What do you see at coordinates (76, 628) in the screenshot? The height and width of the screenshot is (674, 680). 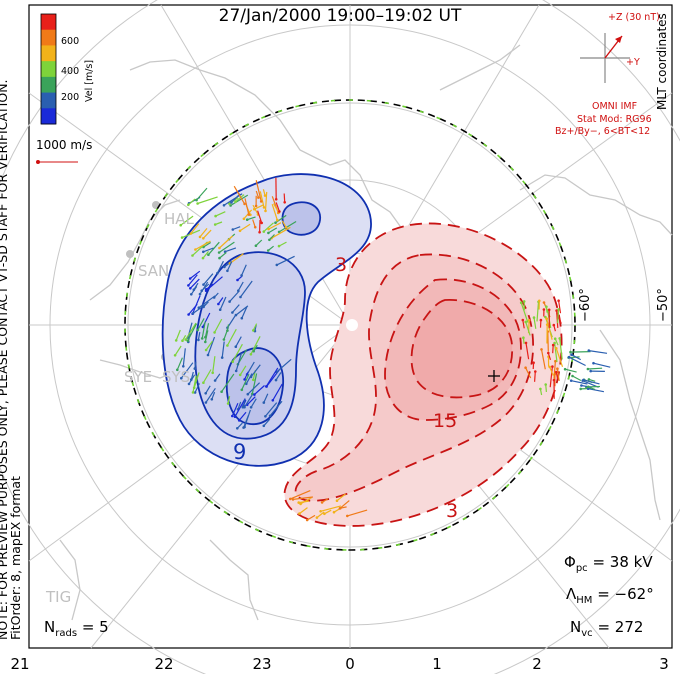 I see `stat-nrads: Nrads = 5` at bounding box center [76, 628].